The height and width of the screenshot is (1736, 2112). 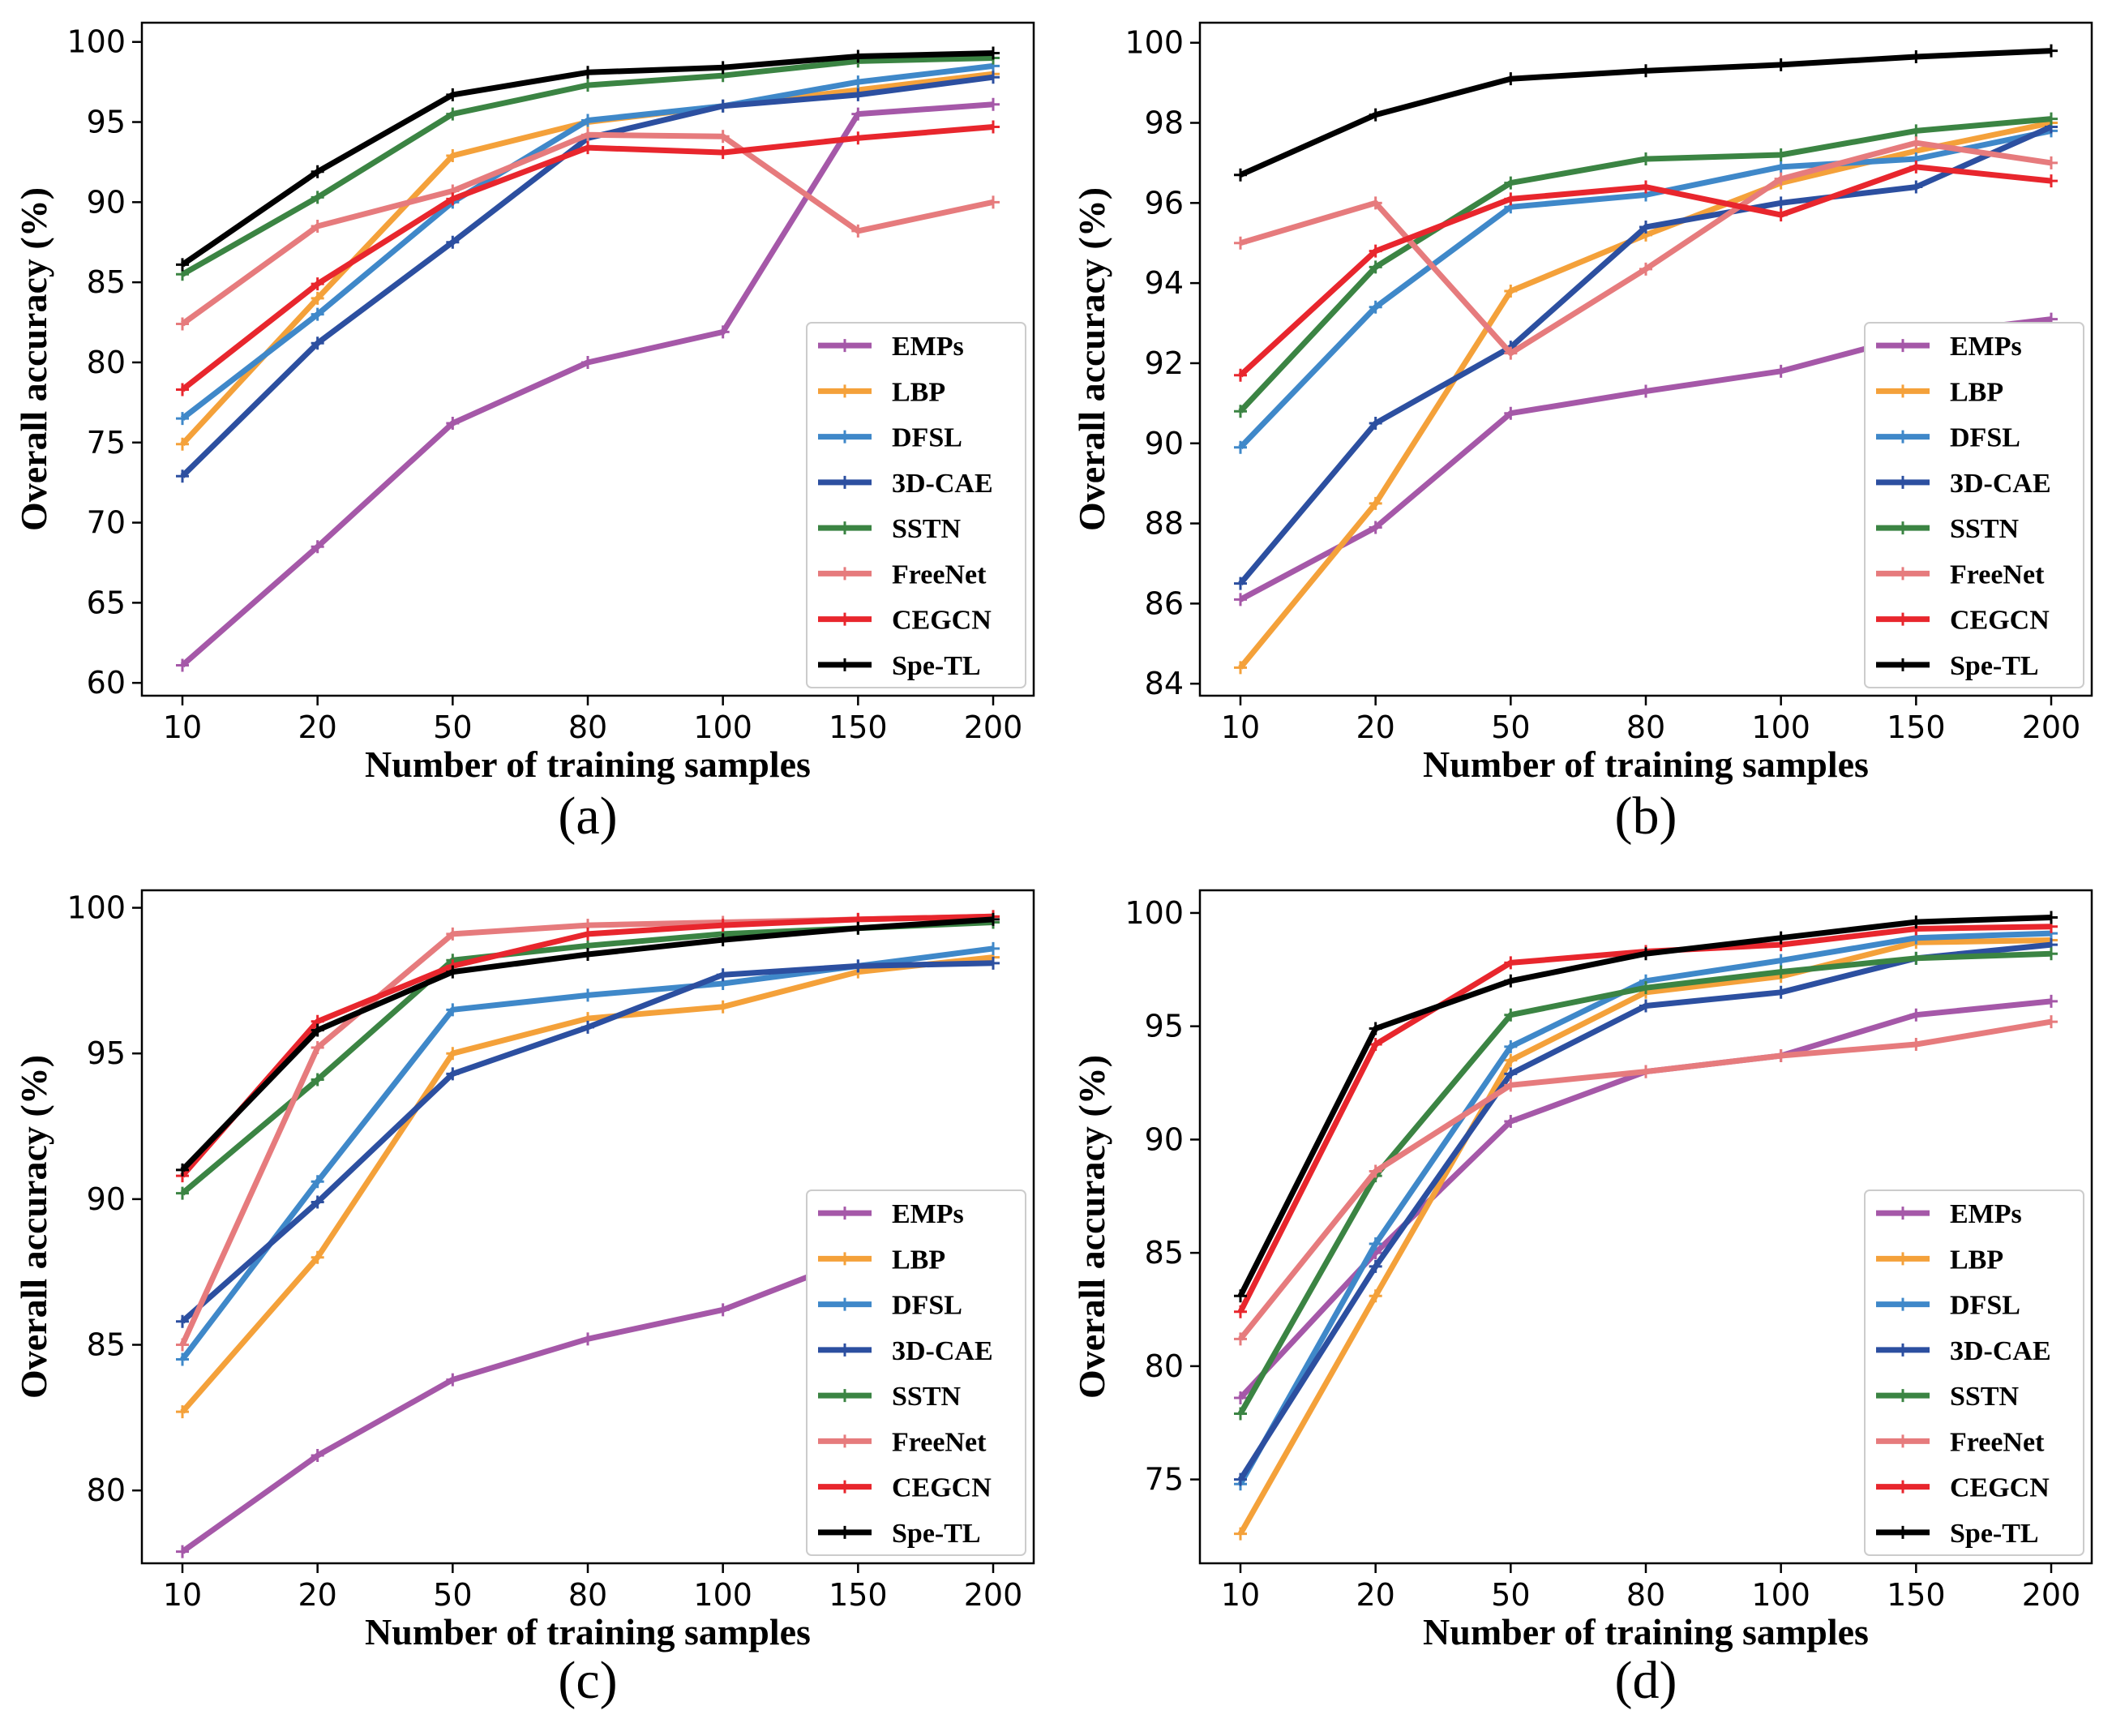 I want to click on panel-label: (a), so click(x=587, y=817).